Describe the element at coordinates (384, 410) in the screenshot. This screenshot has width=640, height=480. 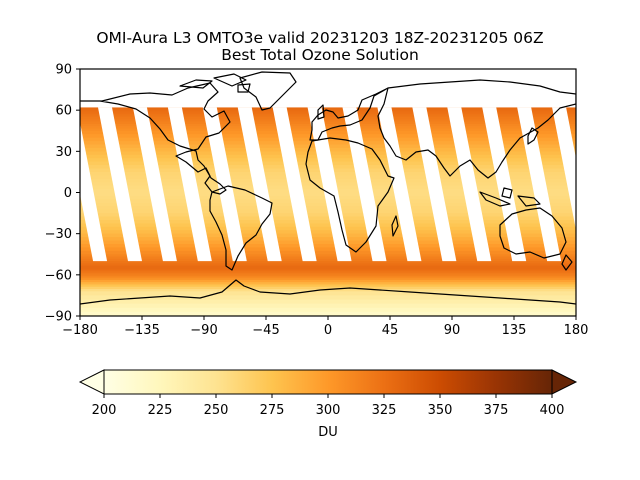
I see `colorbar-tick-label: 325` at that location.